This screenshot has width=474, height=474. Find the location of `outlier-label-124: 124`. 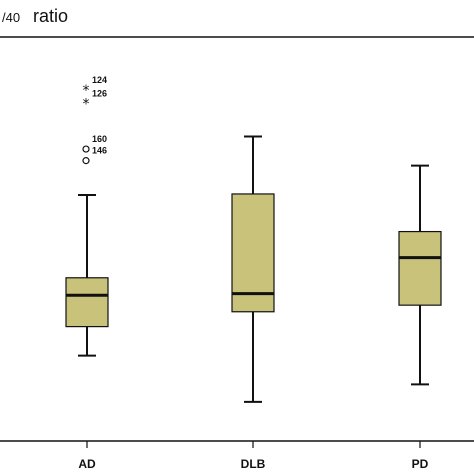

outlier-label-124: 124 is located at coordinates (99, 80).